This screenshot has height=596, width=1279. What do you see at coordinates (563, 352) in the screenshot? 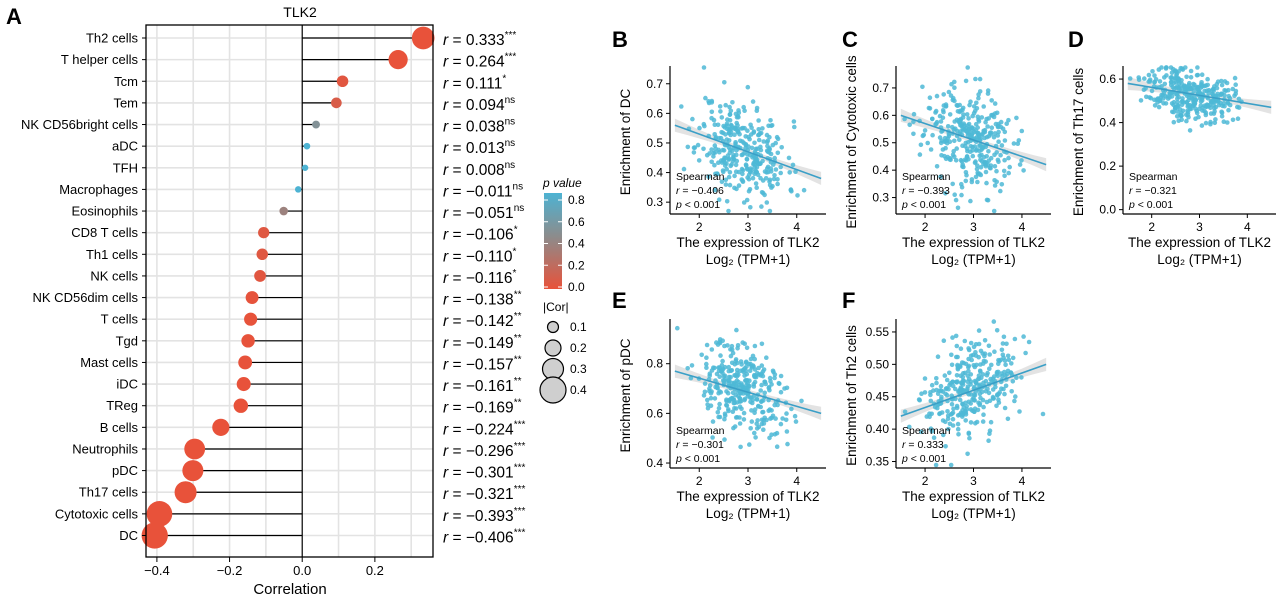
I see `cor-size-legend: |Cor| 0.1 0.2 0.3 0.4` at bounding box center [563, 352].